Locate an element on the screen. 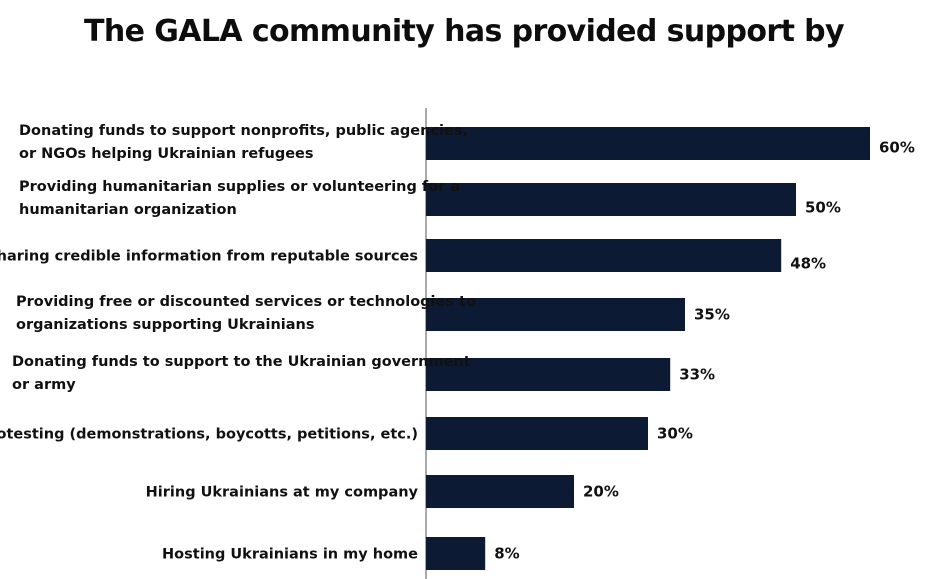 The width and height of the screenshot is (928, 579). data-label-6: 20% is located at coordinates (601, 492).